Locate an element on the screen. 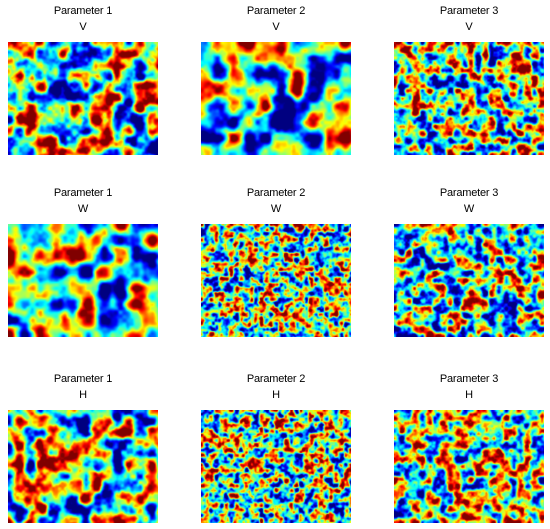 The width and height of the screenshot is (550, 529). panel-parameter-3-v: Parameter 3 V is located at coordinates (469, 80).